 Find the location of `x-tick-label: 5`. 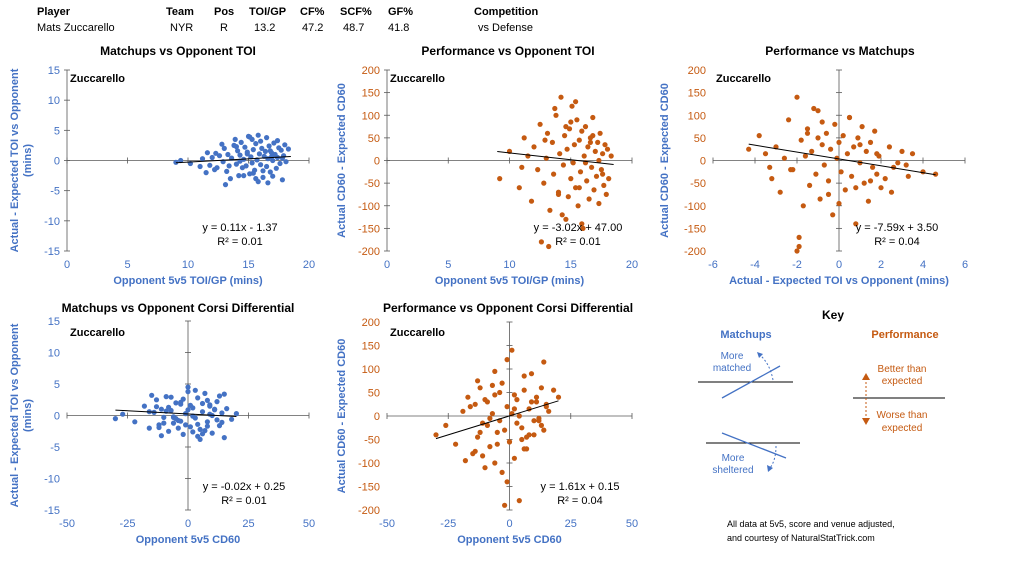

x-tick-label: 5 is located at coordinates (127, 265).